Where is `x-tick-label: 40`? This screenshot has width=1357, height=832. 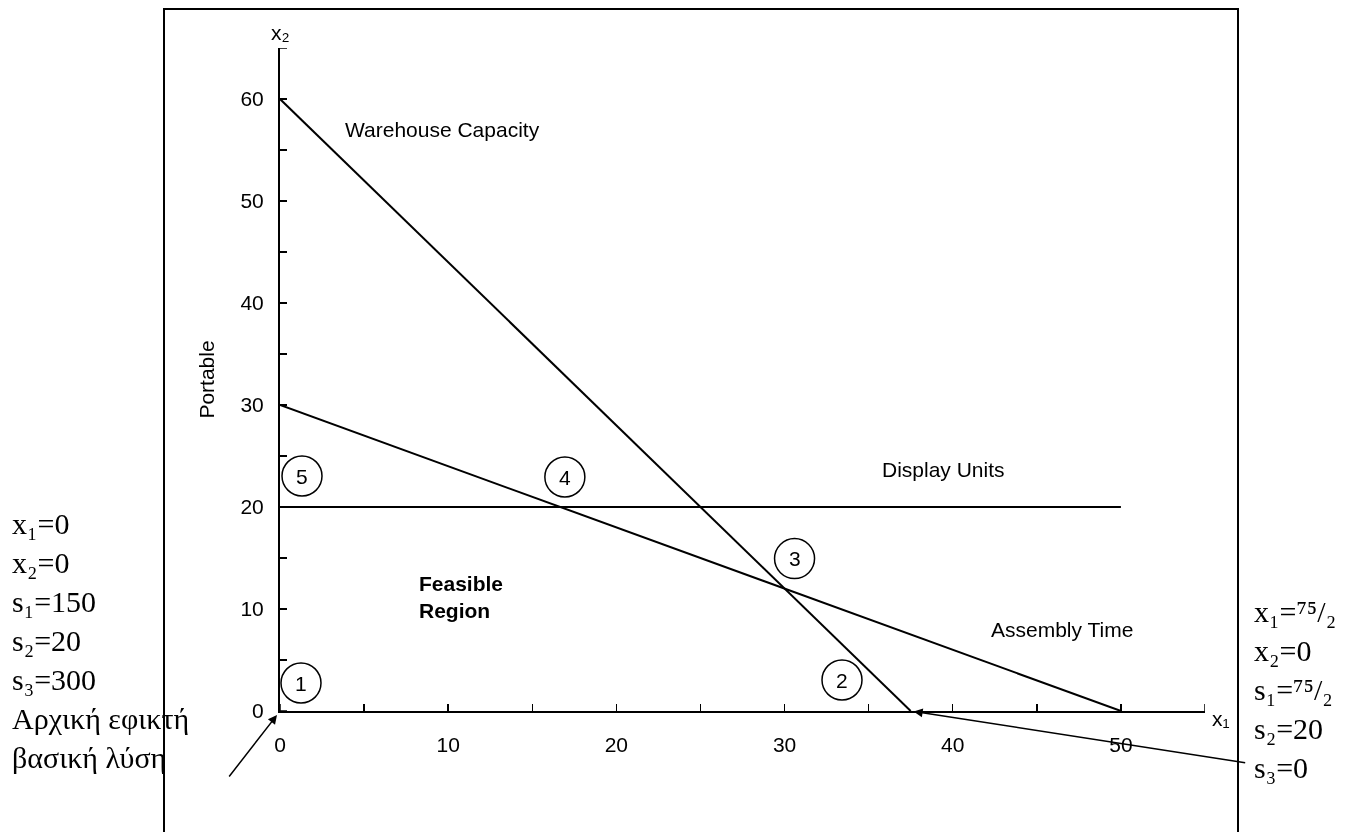 x-tick-label: 40 is located at coordinates (953, 745).